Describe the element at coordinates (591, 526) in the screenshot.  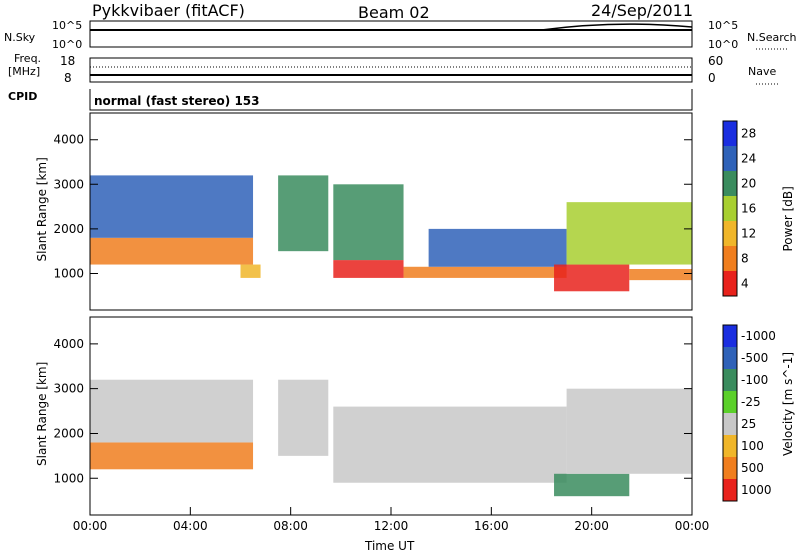
I see `time-tick-label: 20:00` at that location.